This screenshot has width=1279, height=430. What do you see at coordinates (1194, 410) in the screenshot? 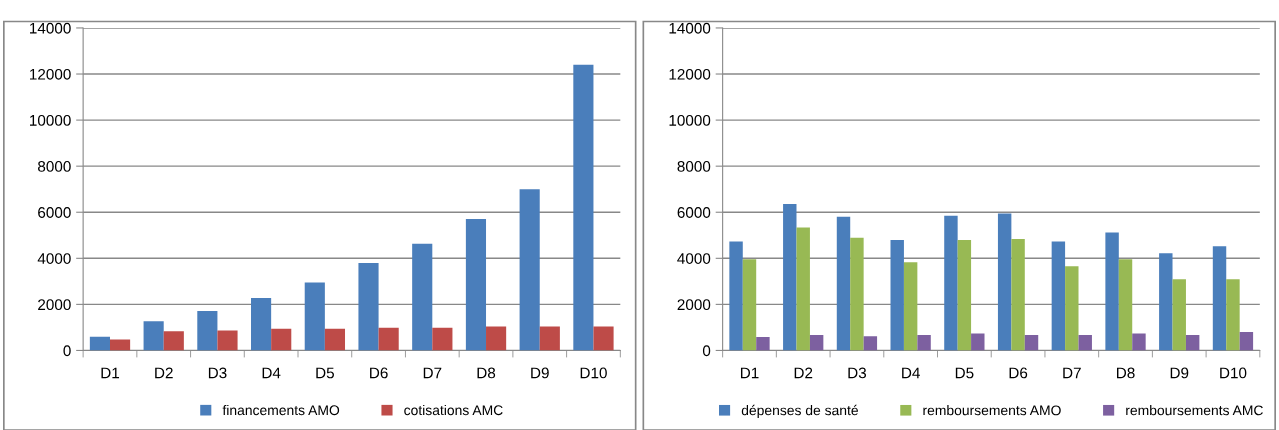
I see `legend-label: remboursements AMC` at bounding box center [1194, 410].